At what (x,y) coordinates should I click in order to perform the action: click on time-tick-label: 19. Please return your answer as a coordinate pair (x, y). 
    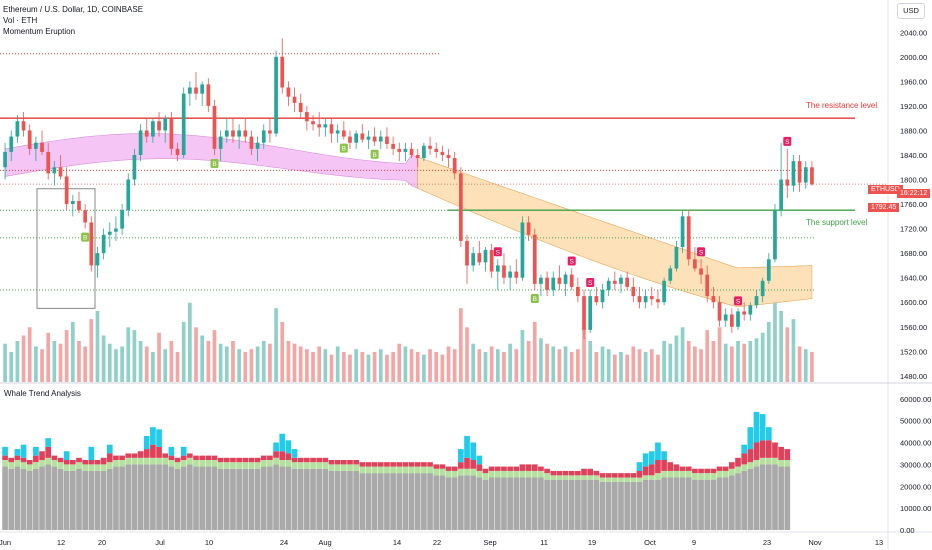
    Looking at the image, I should click on (592, 542).